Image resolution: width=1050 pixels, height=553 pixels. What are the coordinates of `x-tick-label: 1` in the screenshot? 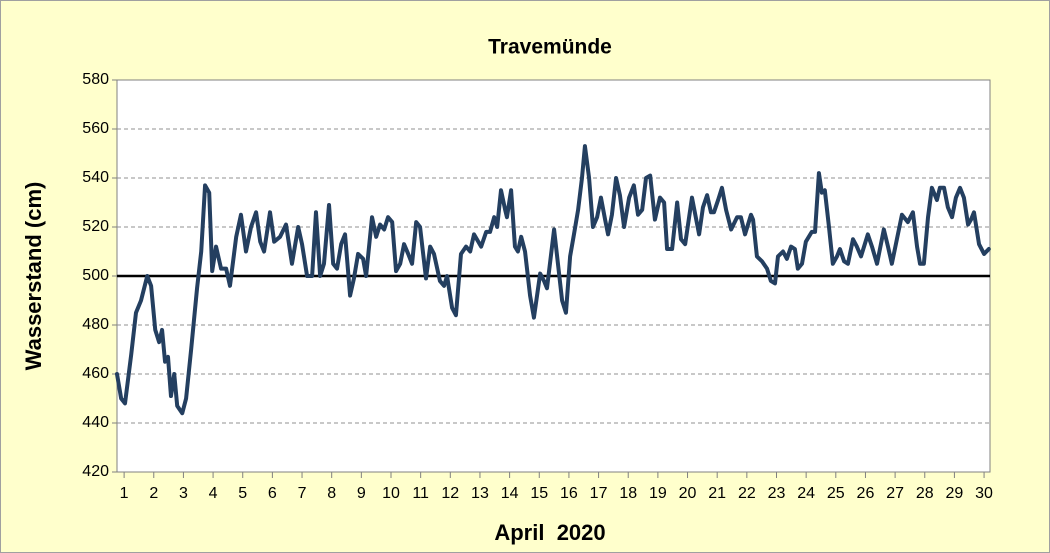 It's located at (124, 493).